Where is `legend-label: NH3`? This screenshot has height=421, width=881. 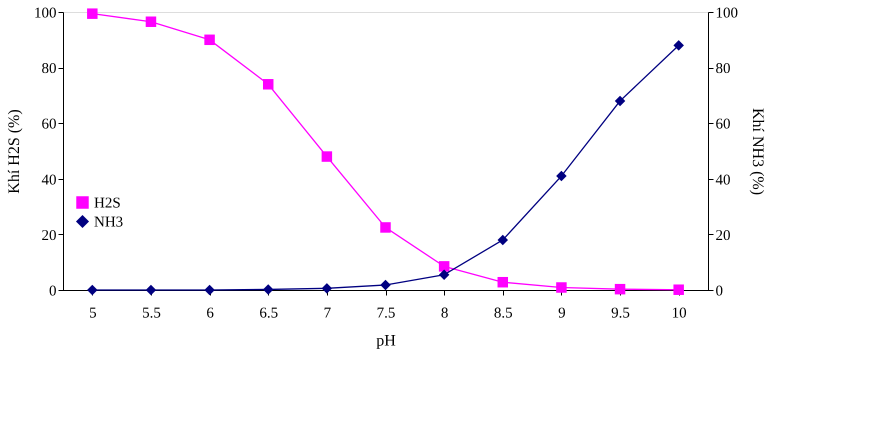
legend-label: NH3 is located at coordinates (109, 222).